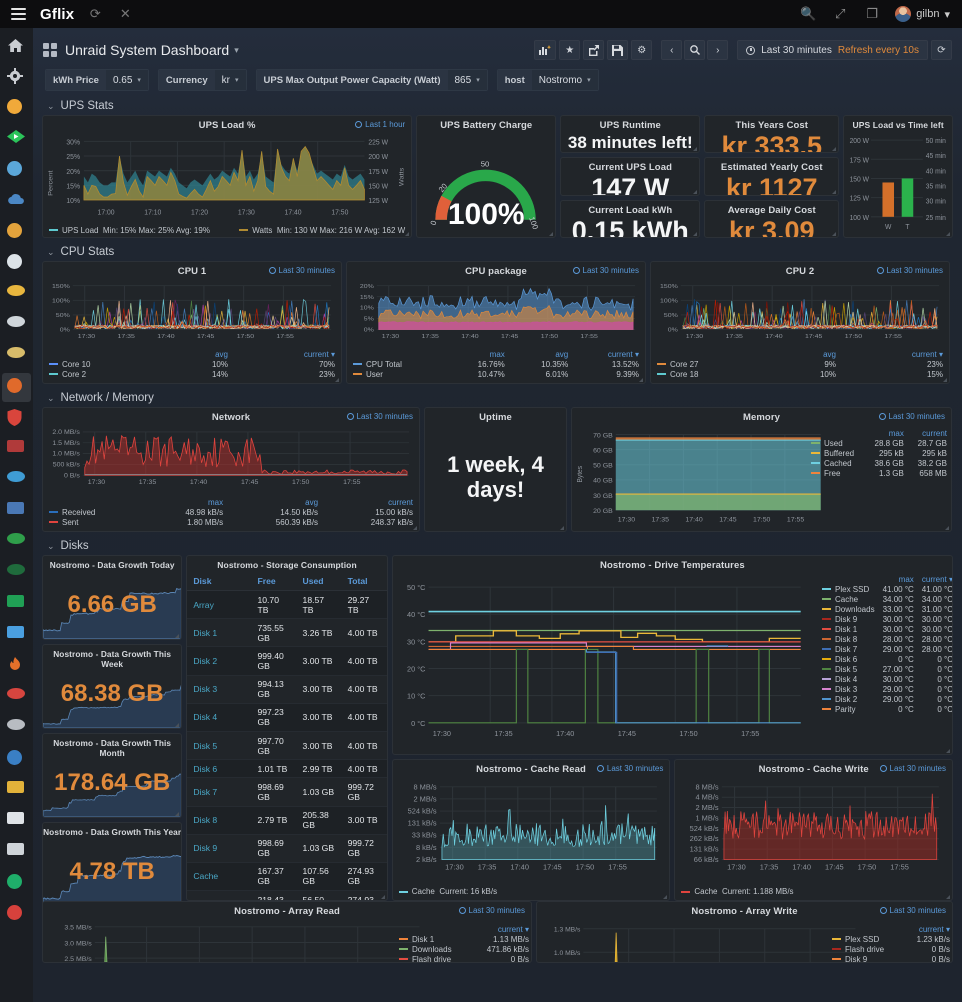 This screenshot has width=962, height=1002. What do you see at coordinates (16, 418) in the screenshot?
I see `sidebar-item-shield` at bounding box center [16, 418].